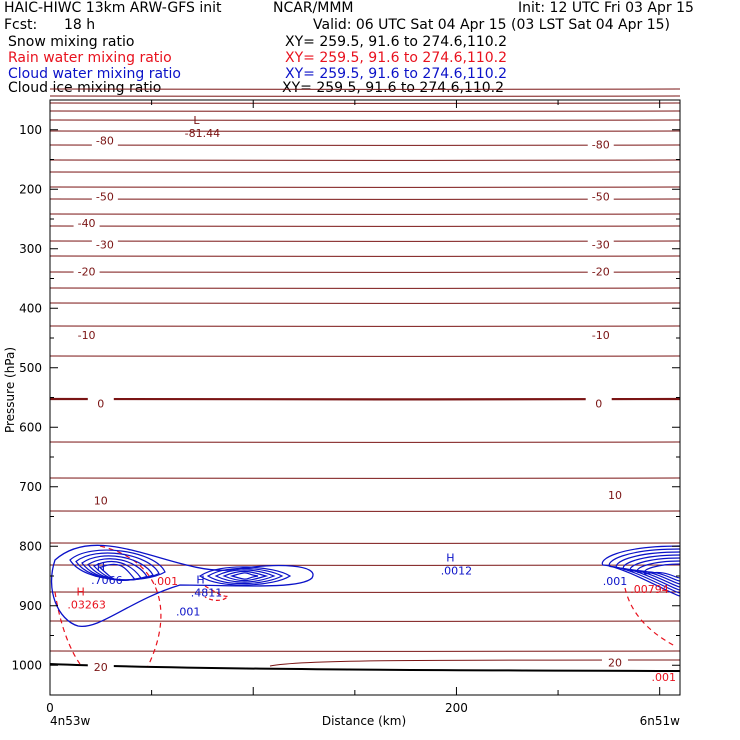 The width and height of the screenshot is (740, 740). Describe the element at coordinates (71, 42) in the screenshot. I see `field-name-snow: Snow mixing ratio` at that location.